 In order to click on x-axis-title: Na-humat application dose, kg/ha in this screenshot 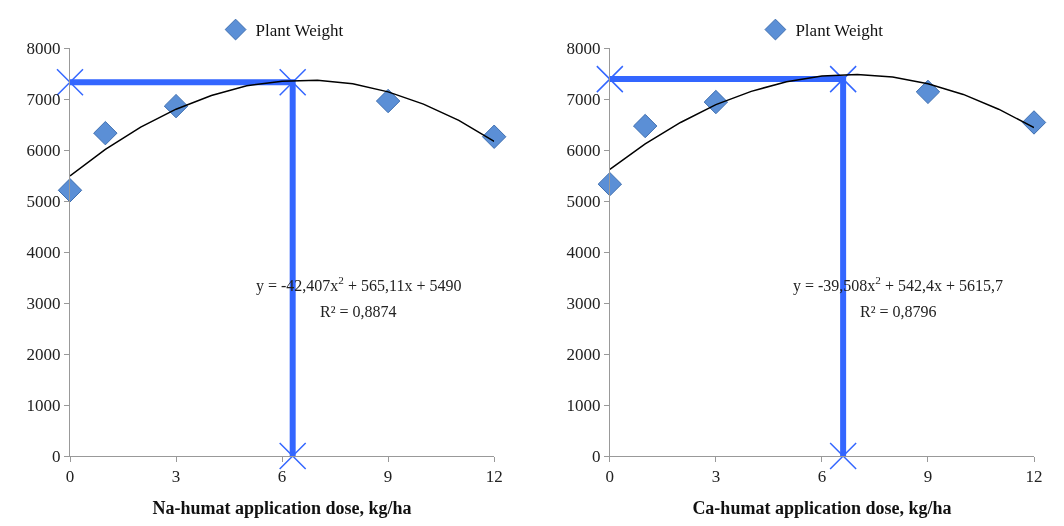, I will do `click(282, 507)`.